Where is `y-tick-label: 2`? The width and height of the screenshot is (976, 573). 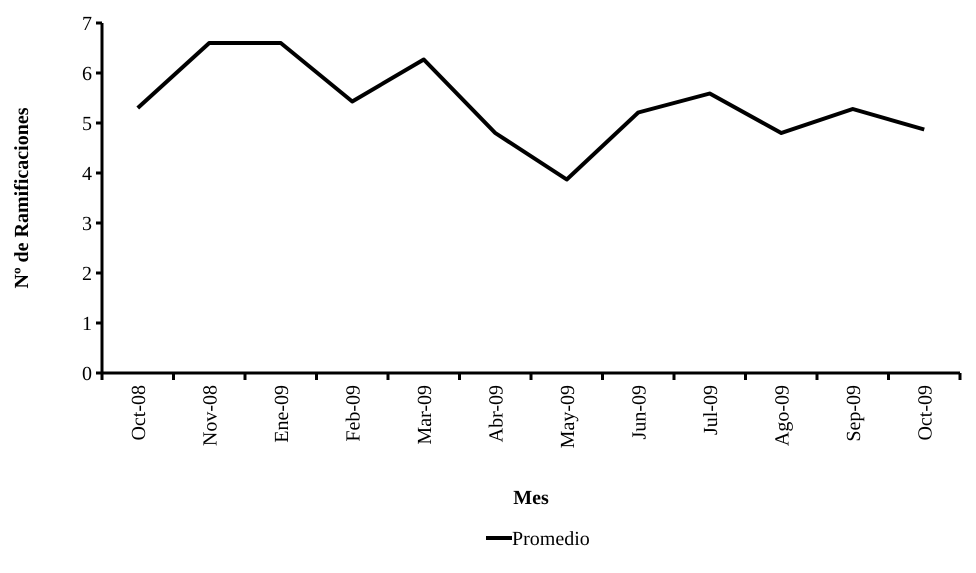
y-tick-label: 2 is located at coordinates (87, 274).